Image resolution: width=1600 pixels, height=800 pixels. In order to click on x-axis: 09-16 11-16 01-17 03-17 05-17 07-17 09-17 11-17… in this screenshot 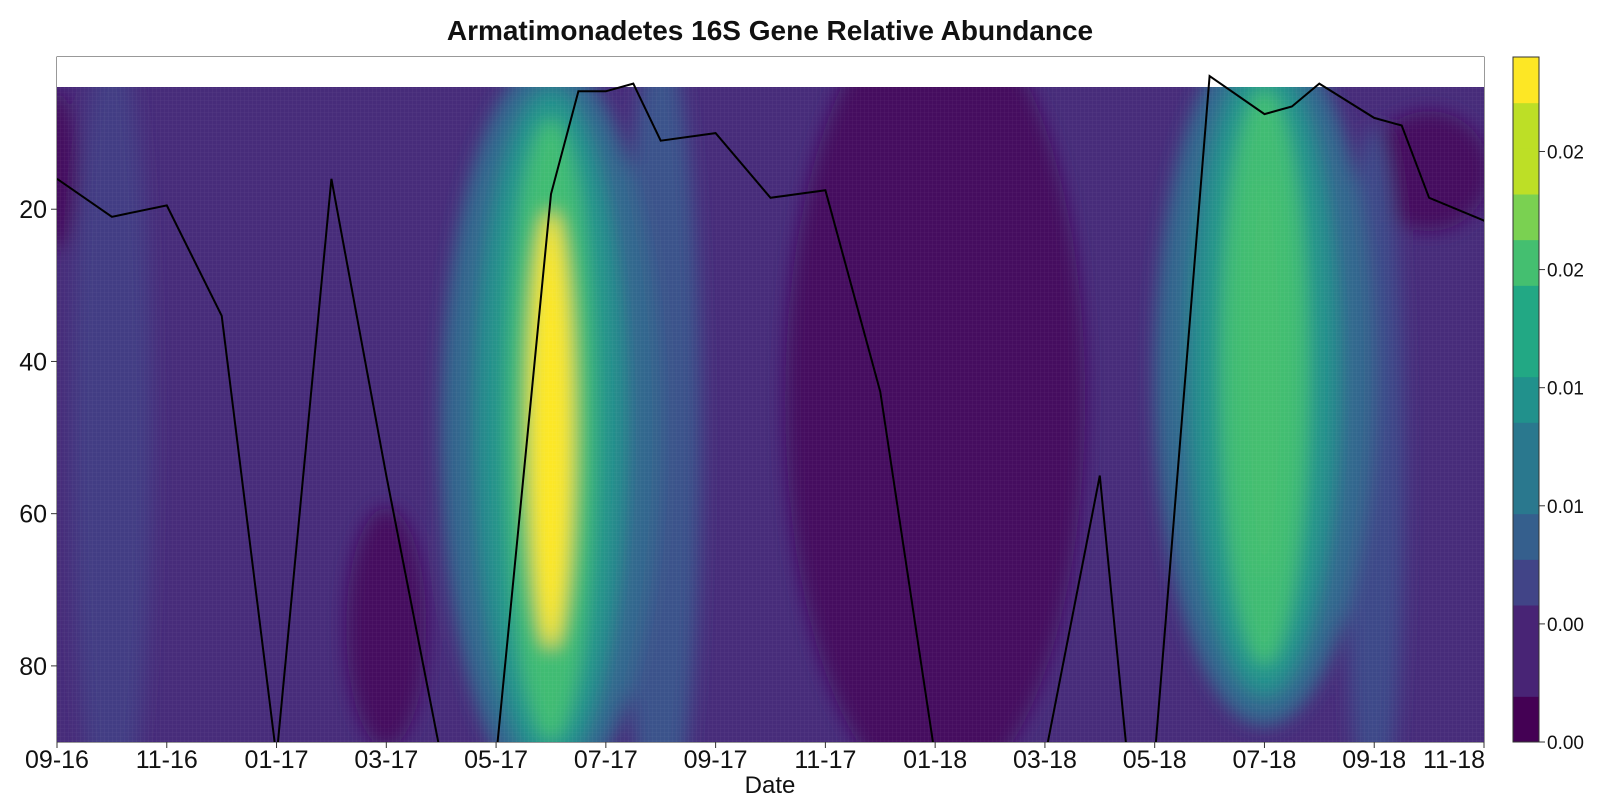, I will do `click(755, 758)`.